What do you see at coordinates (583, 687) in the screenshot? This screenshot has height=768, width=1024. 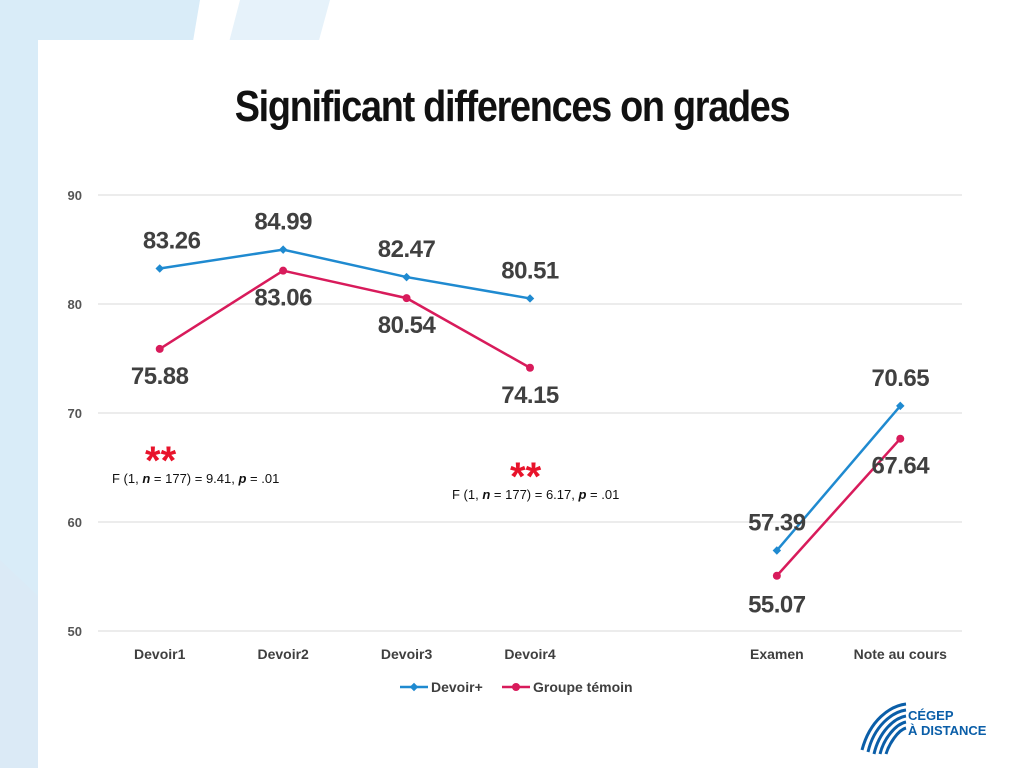 I see `legend-label: Groupe témoin` at bounding box center [583, 687].